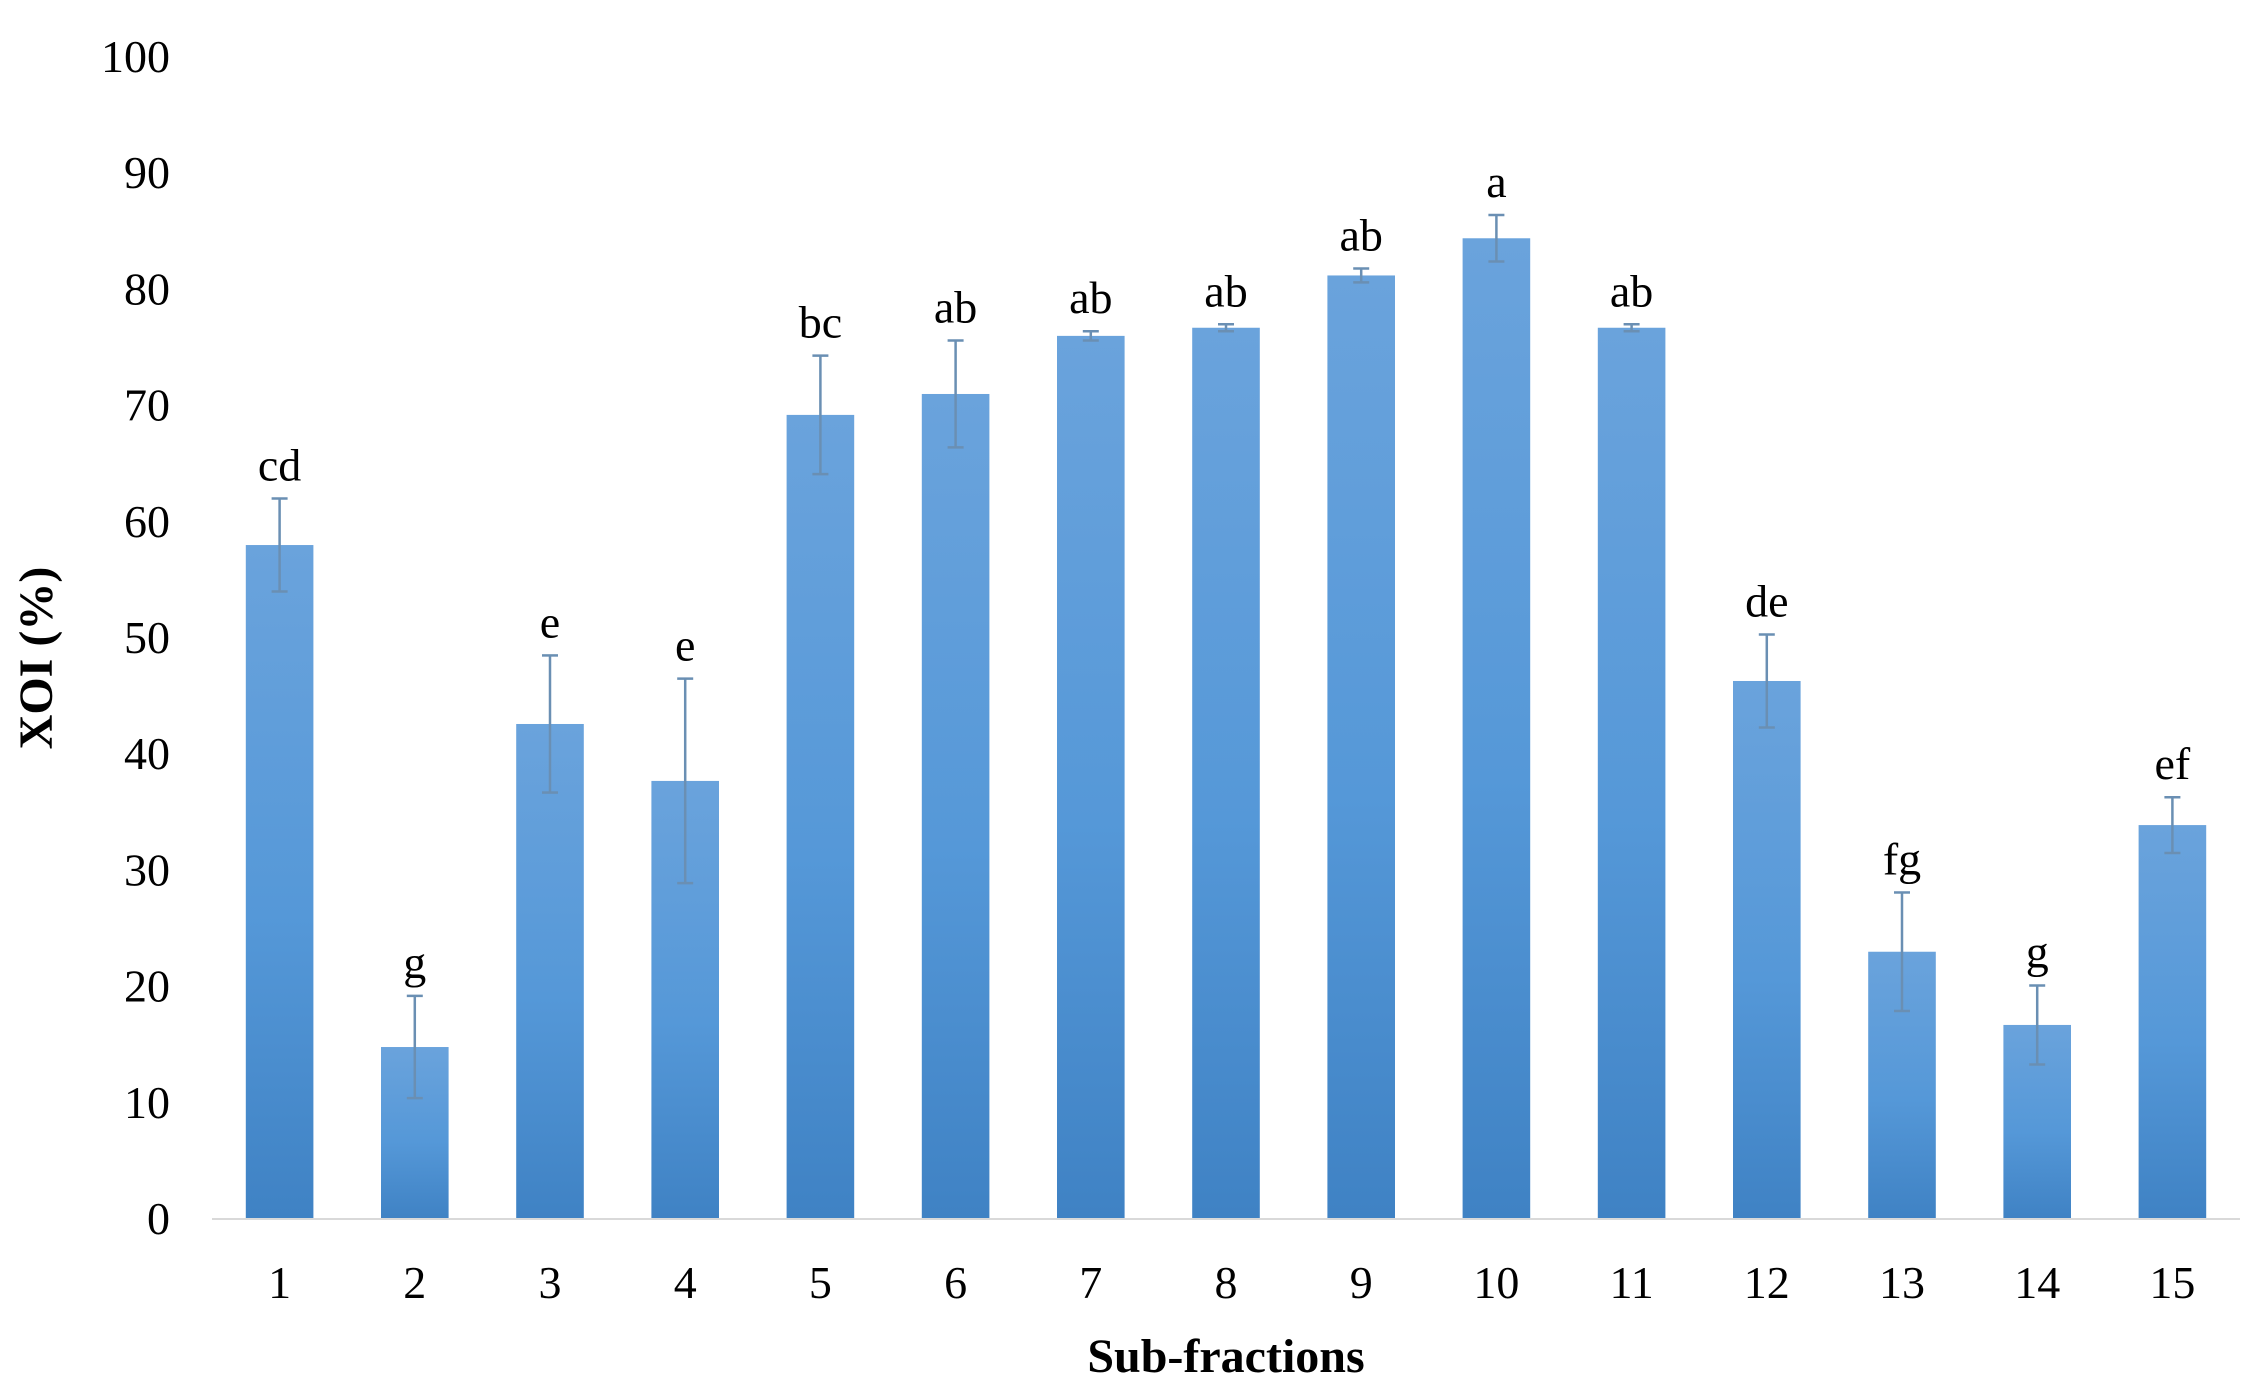 This screenshot has width=2248, height=1392. What do you see at coordinates (147, 1102) in the screenshot?
I see `y-tick-label: 10` at bounding box center [147, 1102].